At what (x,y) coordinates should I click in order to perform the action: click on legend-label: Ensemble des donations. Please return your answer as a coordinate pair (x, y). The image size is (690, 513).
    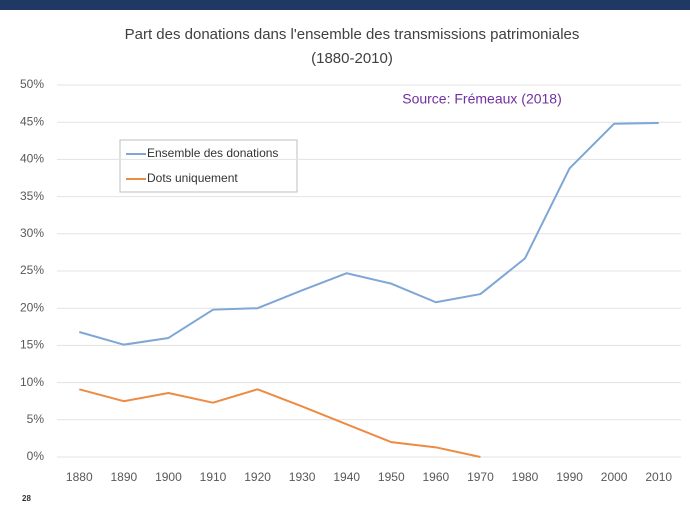
    Looking at the image, I should click on (212, 153).